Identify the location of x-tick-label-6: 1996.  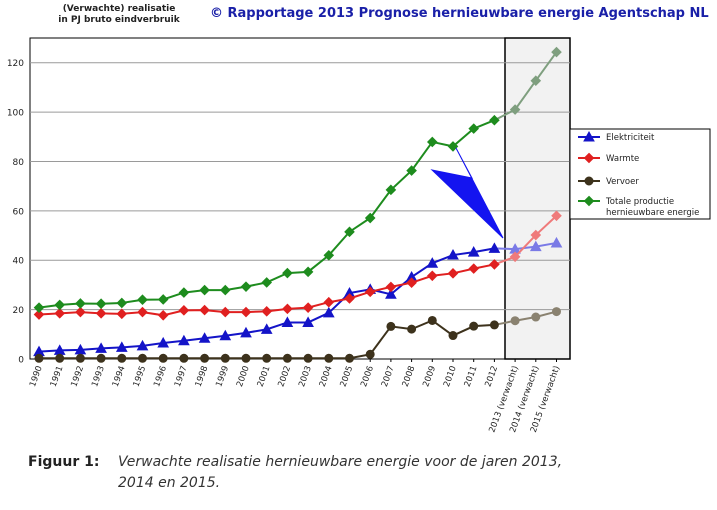
(160, 377).